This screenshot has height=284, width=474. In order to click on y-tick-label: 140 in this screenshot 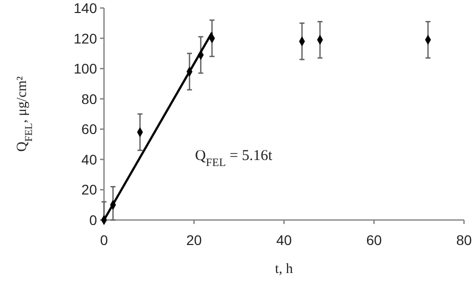, I will do `click(86, 8)`.